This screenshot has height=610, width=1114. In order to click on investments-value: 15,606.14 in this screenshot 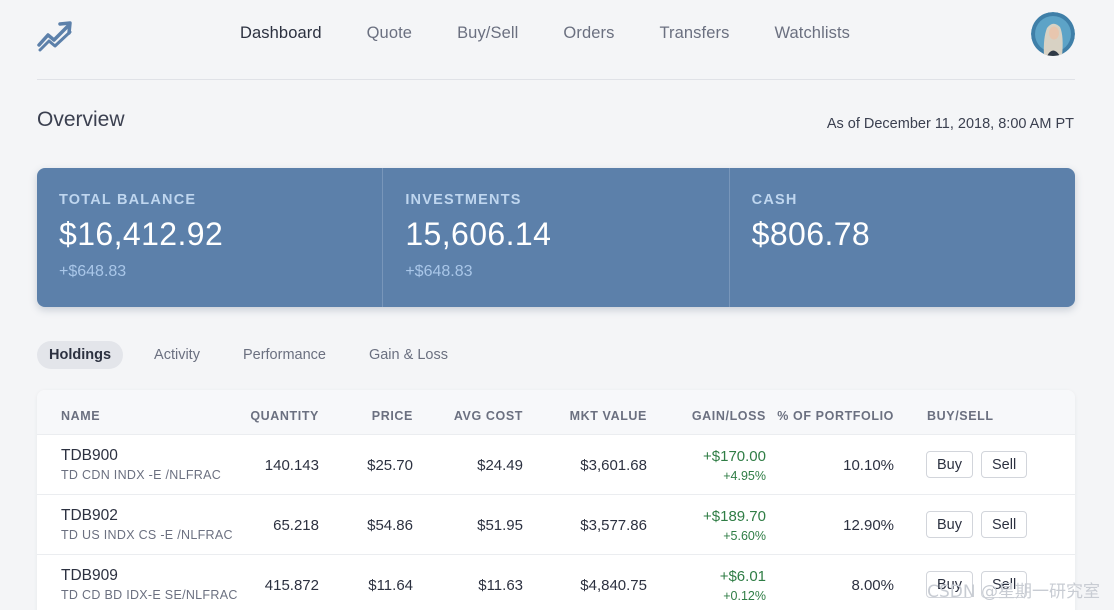, I will do `click(478, 234)`.